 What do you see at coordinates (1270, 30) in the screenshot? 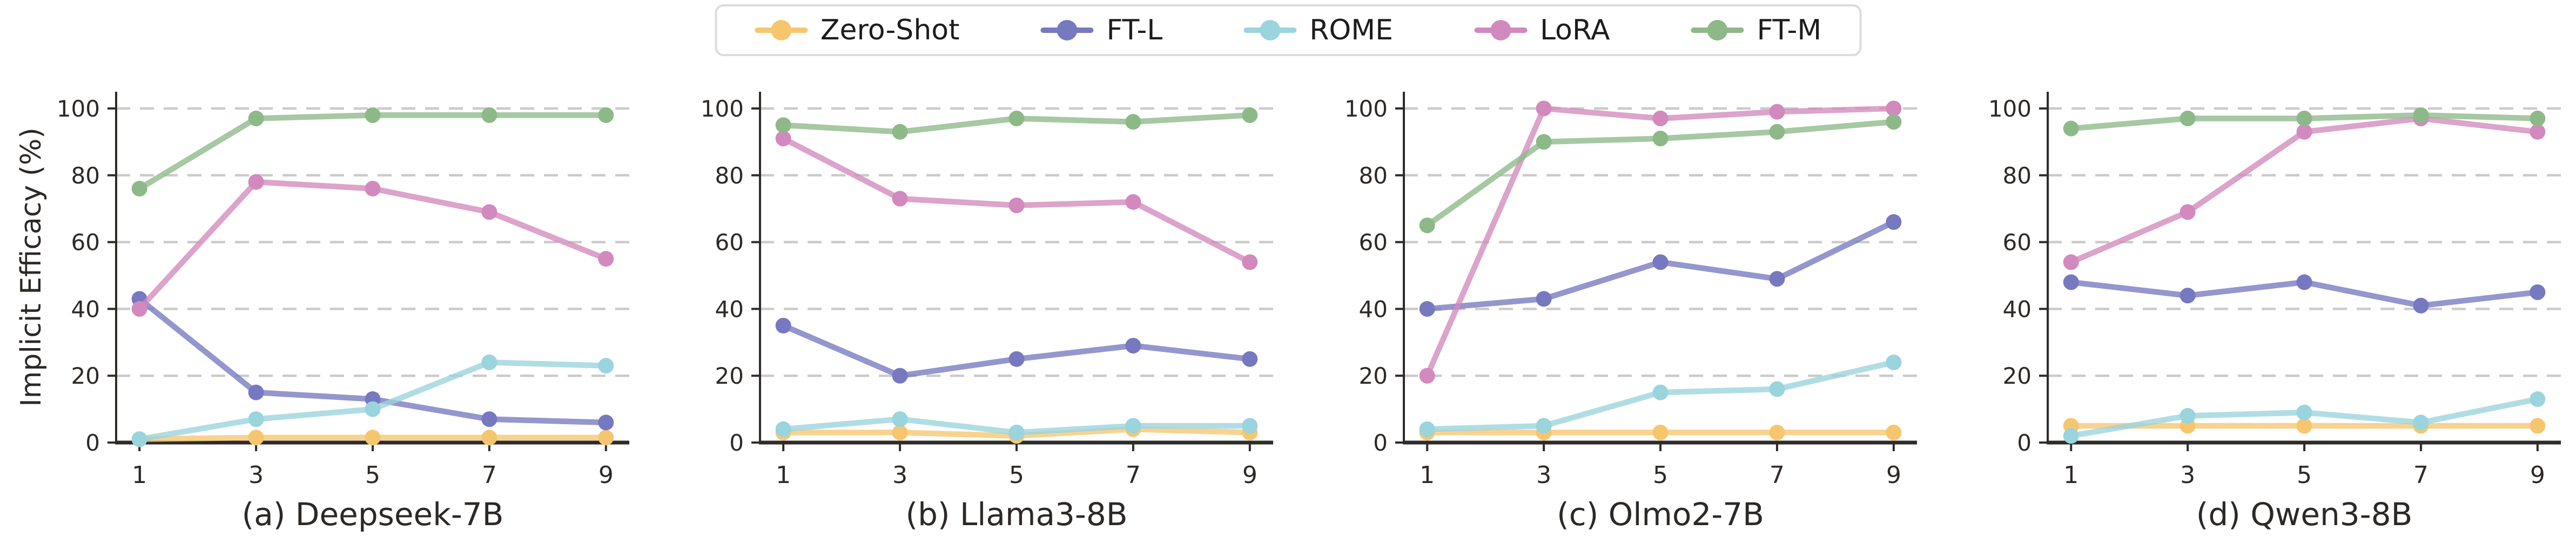
I see `legend-marker-rome-icon` at bounding box center [1270, 30].